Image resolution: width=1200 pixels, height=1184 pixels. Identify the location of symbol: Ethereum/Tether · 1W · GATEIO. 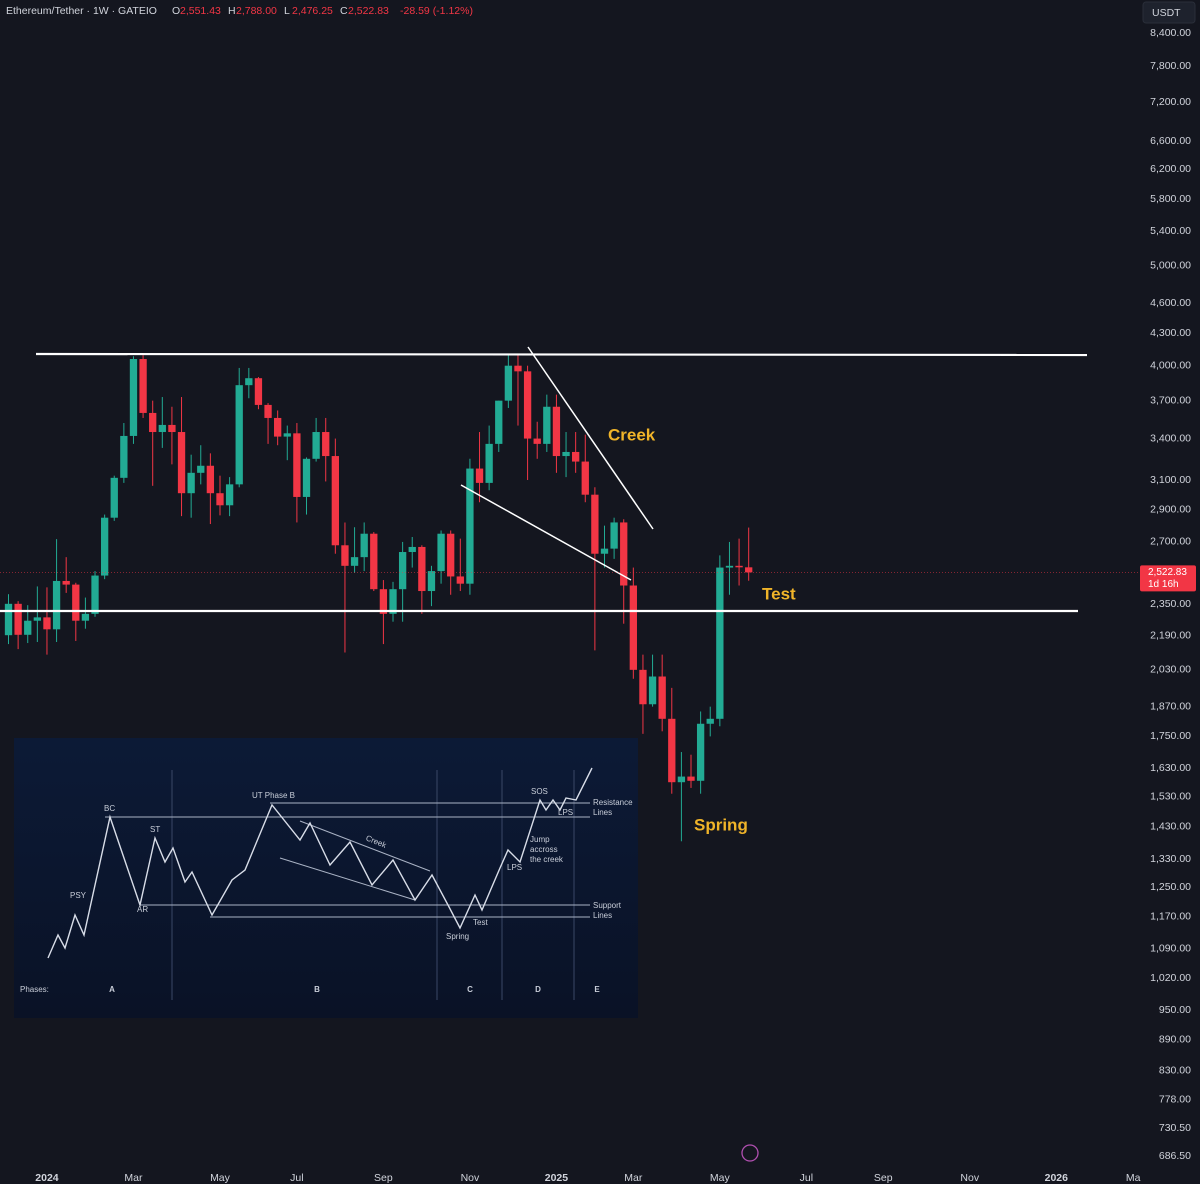
(81, 11).